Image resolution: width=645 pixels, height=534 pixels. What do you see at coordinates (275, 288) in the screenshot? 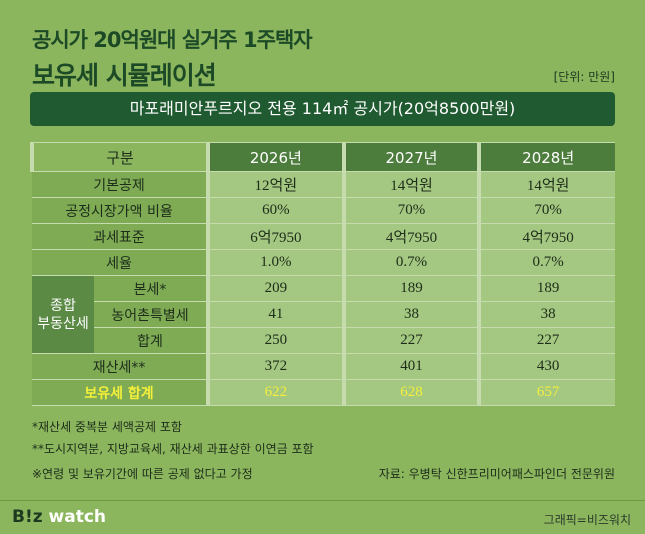
I see `cell: 209` at bounding box center [275, 288].